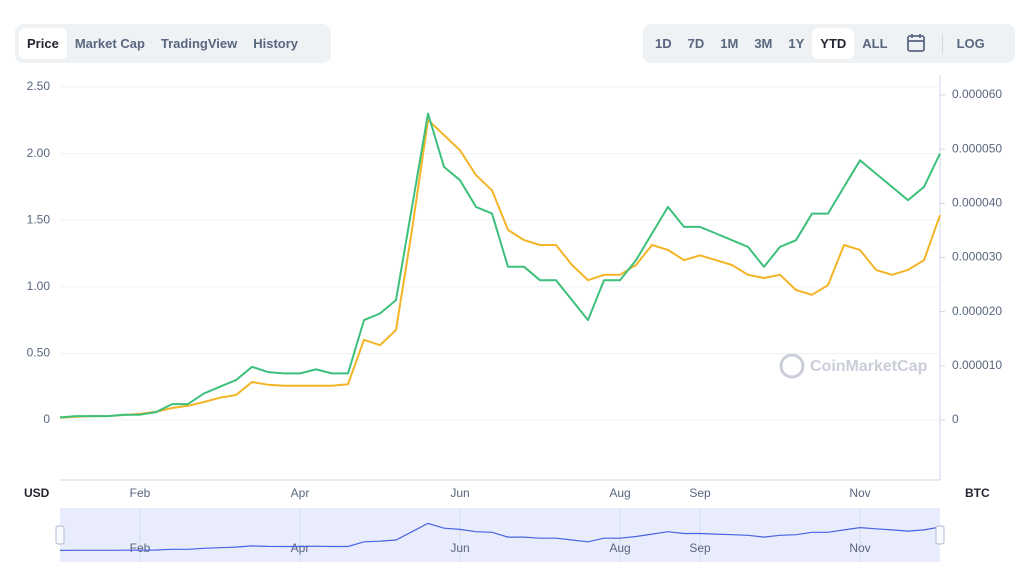 This screenshot has width=1024, height=577. I want to click on tab: History, so click(276, 43).